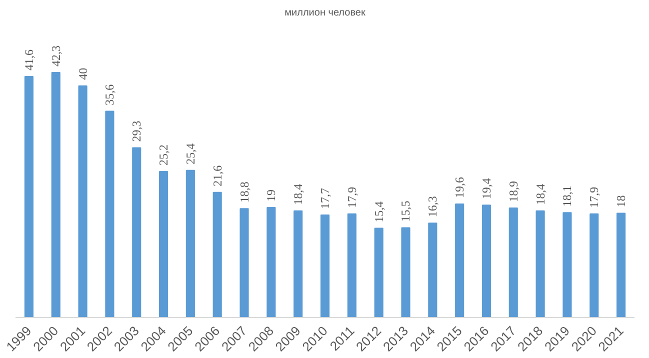 Image resolution: width=649 pixels, height=358 pixels. Describe the element at coordinates (325, 198) in the screenshot. I see `data-label: 17,7` at that location.